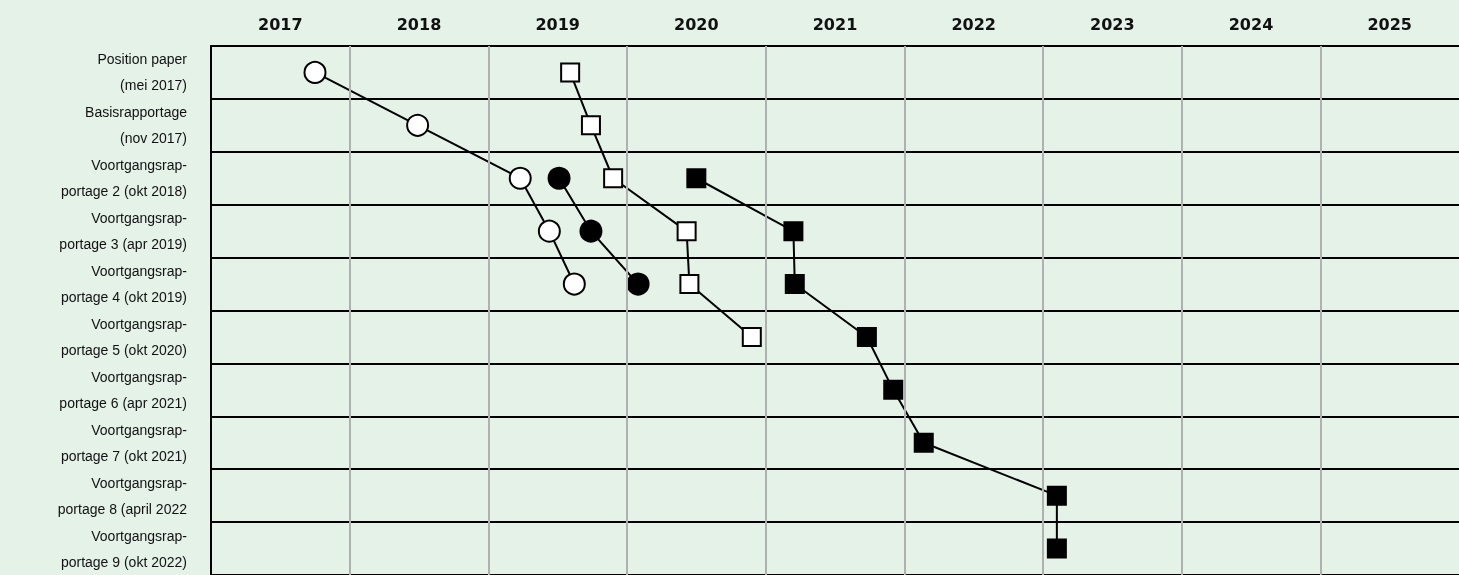 The width and height of the screenshot is (1459, 575). What do you see at coordinates (124, 284) in the screenshot?
I see `y-tick-label: Voortgangsrap- portage 4 (okt 2019)` at bounding box center [124, 284].